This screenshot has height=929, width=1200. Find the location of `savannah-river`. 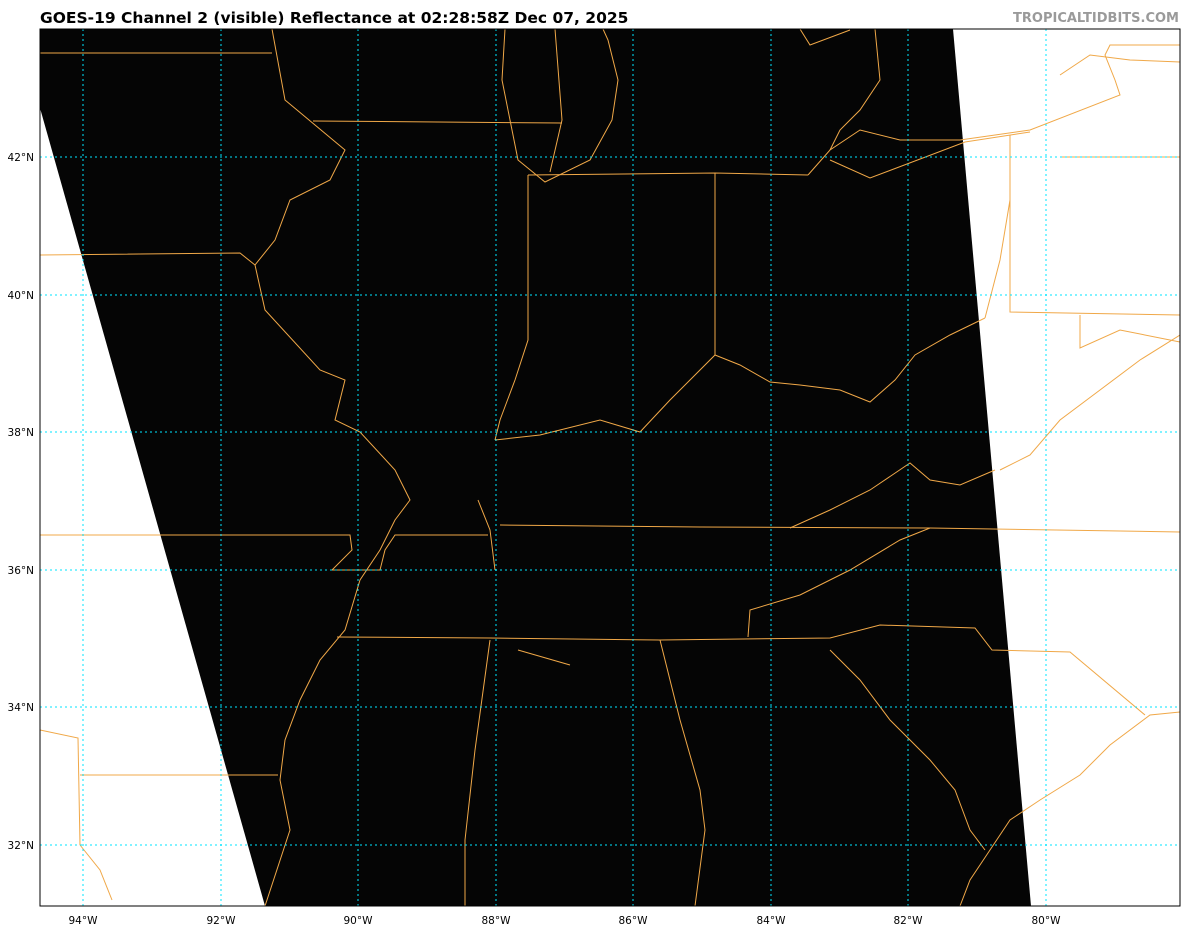

savannah-river is located at coordinates (907, 750).